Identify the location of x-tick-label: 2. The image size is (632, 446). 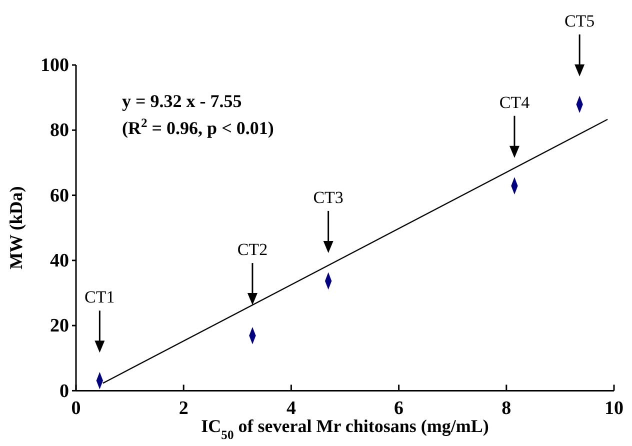
(183, 409).